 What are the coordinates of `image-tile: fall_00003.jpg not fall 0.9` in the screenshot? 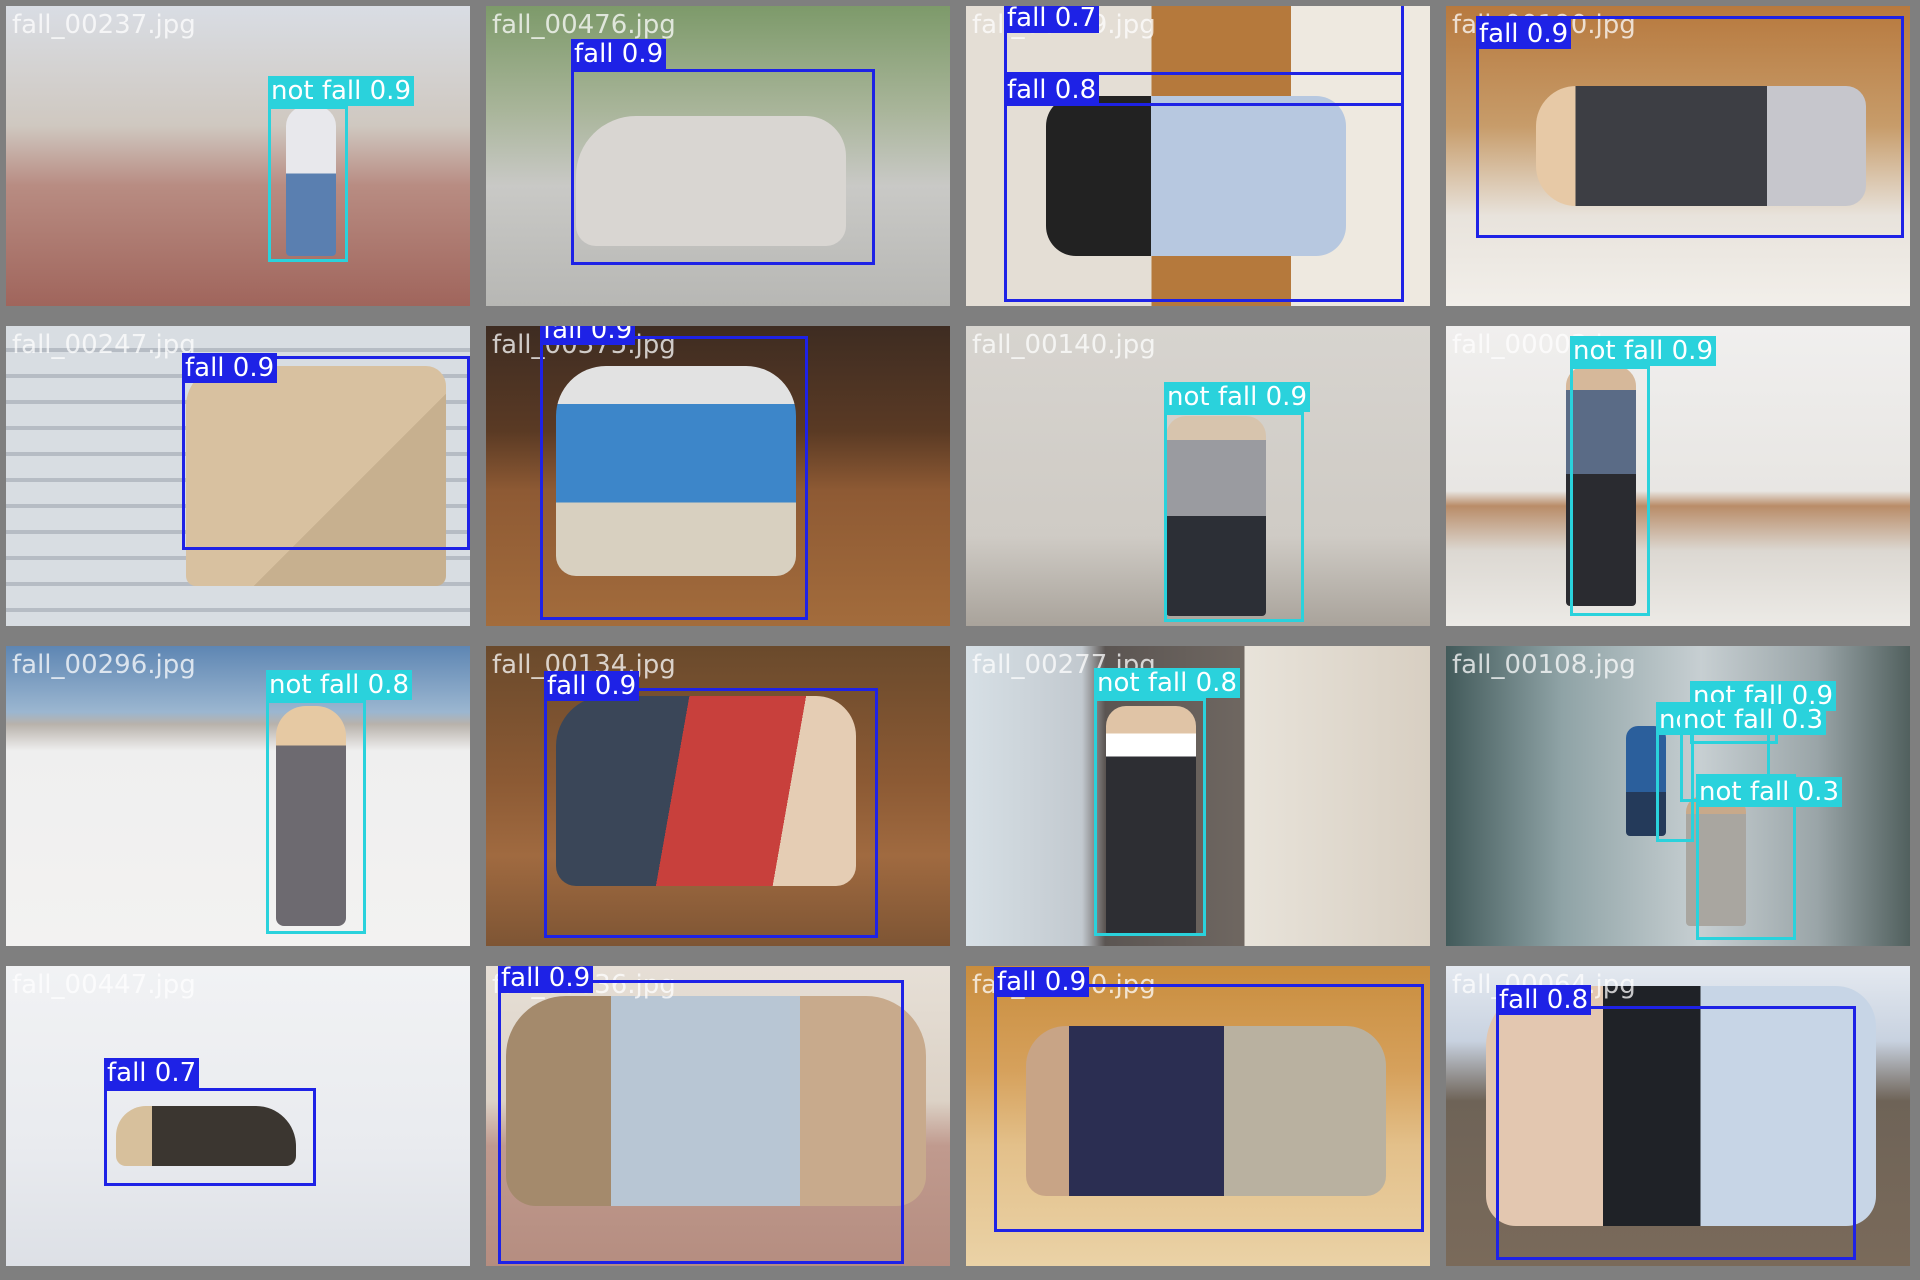 It's located at (1678, 476).